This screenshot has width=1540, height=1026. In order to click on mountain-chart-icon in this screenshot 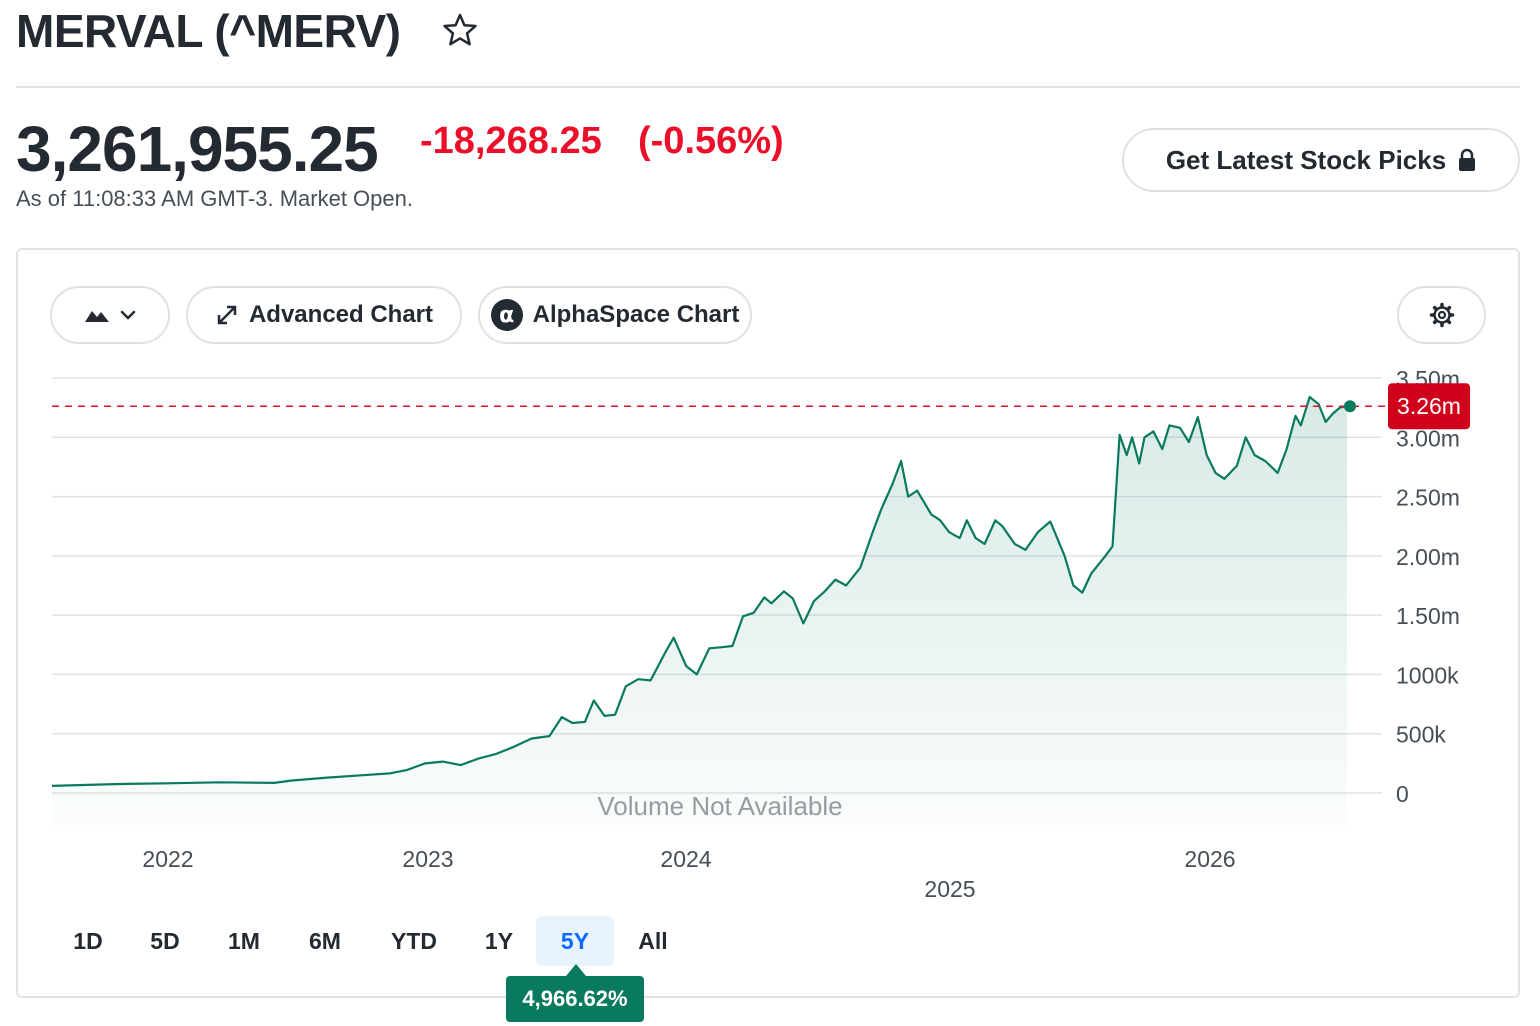, I will do `click(97, 316)`.